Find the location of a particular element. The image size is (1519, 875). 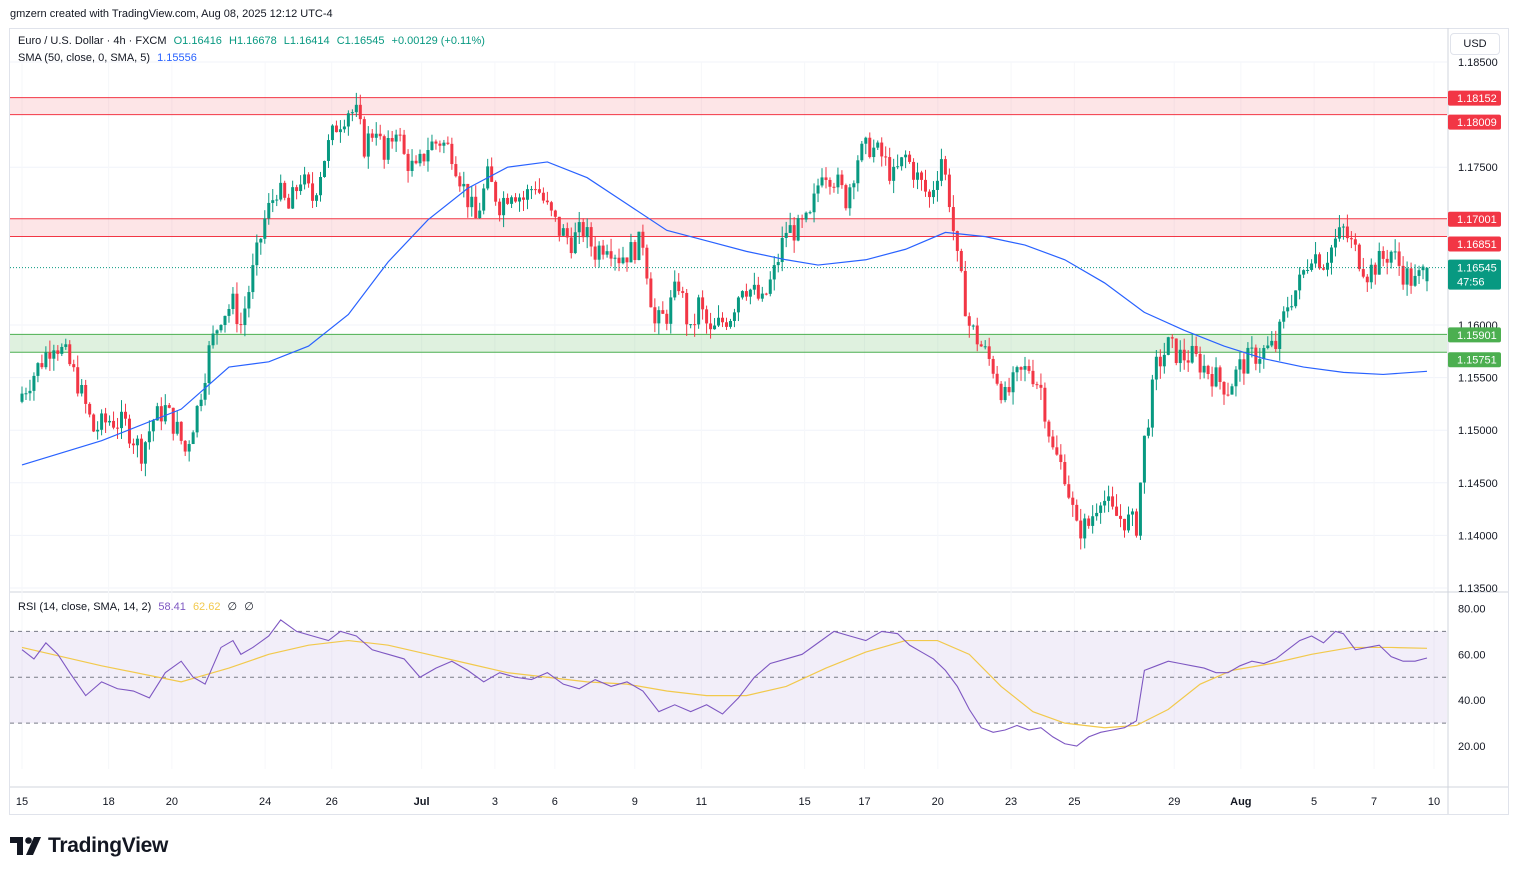

resistance-zone is located at coordinates (728, 227).